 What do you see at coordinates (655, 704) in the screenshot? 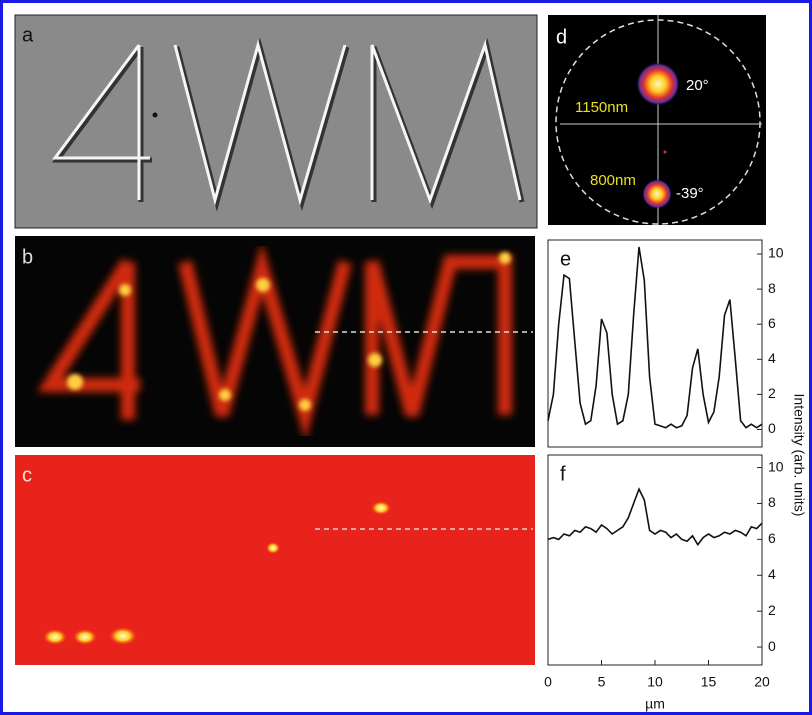
I see `x-axis-label: µm` at bounding box center [655, 704].